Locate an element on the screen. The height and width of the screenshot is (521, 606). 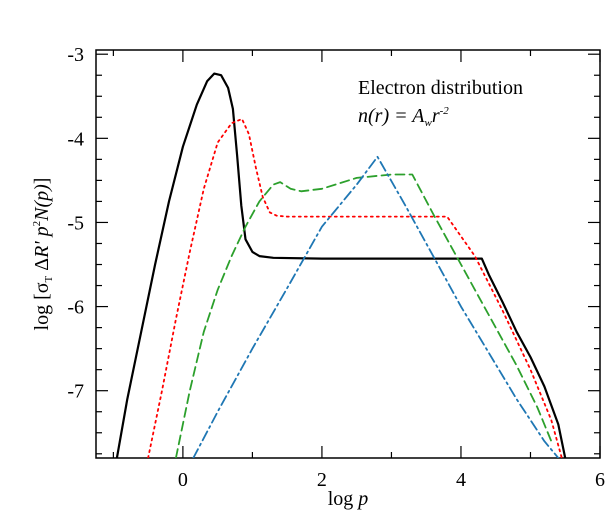
y-tick-label: -7 is located at coordinates (75, 392).